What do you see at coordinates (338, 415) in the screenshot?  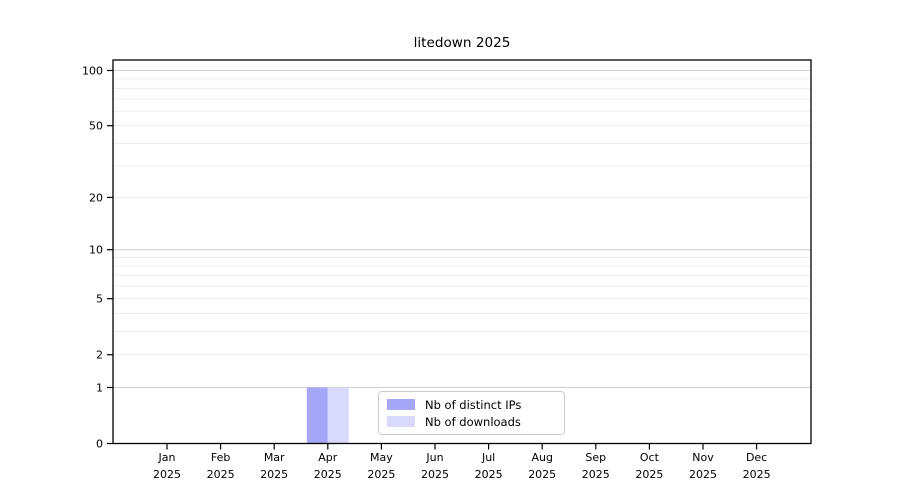 I see `bar-downloads` at bounding box center [338, 415].